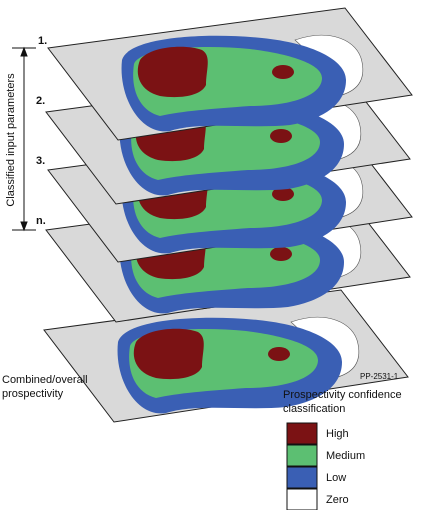 This screenshot has width=423, height=510. I want to click on bracket, so click(24, 139).